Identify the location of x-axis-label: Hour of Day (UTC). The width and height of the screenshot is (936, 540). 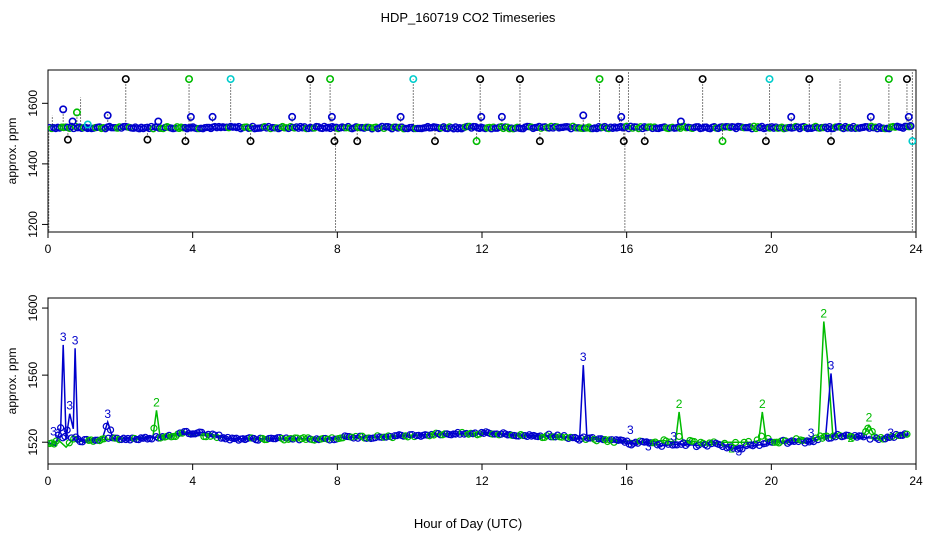
(468, 523).